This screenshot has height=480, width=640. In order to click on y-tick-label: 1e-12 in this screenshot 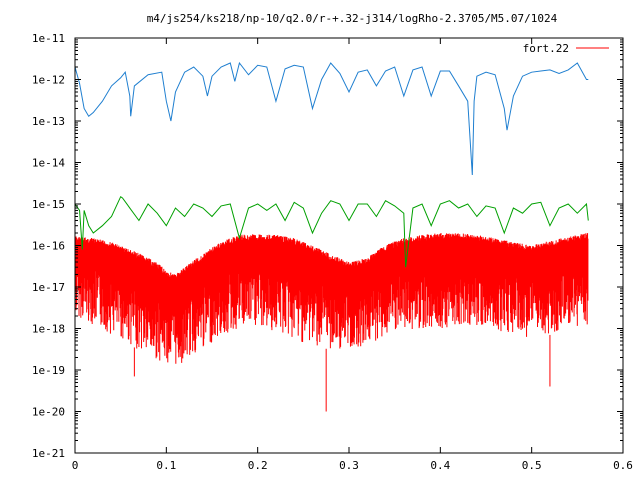, I will do `click(48, 80)`.